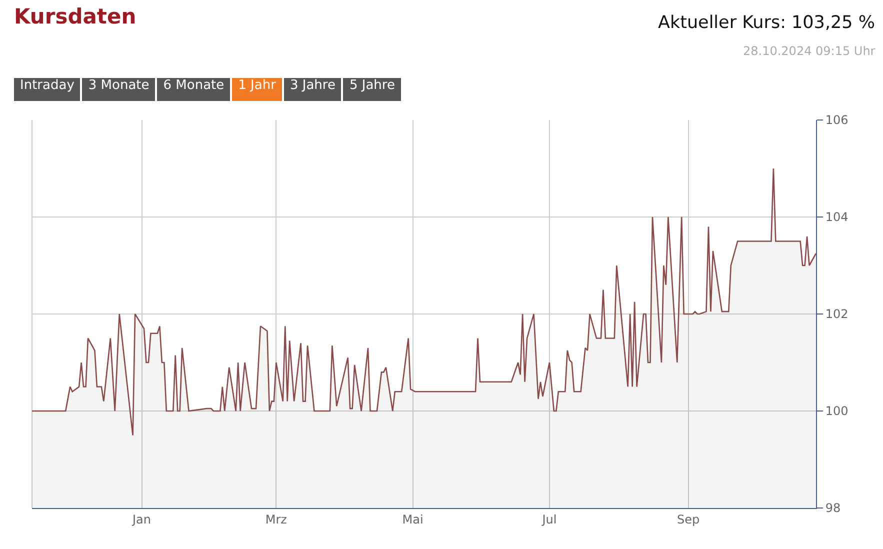  What do you see at coordinates (836, 314) in the screenshot?
I see `y-tick-label: 102` at bounding box center [836, 314].